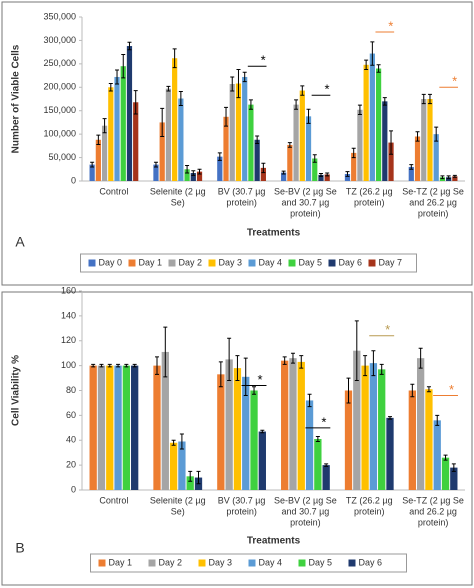  Describe the element at coordinates (59, 16) in the screenshot. I see `y-tick-label: 350,000` at that location.